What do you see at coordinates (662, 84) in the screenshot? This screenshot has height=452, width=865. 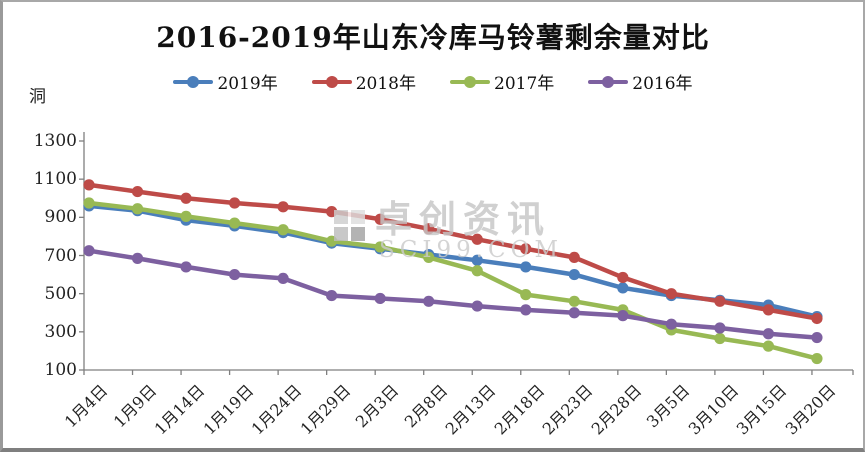 I see `legend-label: 2016年` at bounding box center [662, 84].